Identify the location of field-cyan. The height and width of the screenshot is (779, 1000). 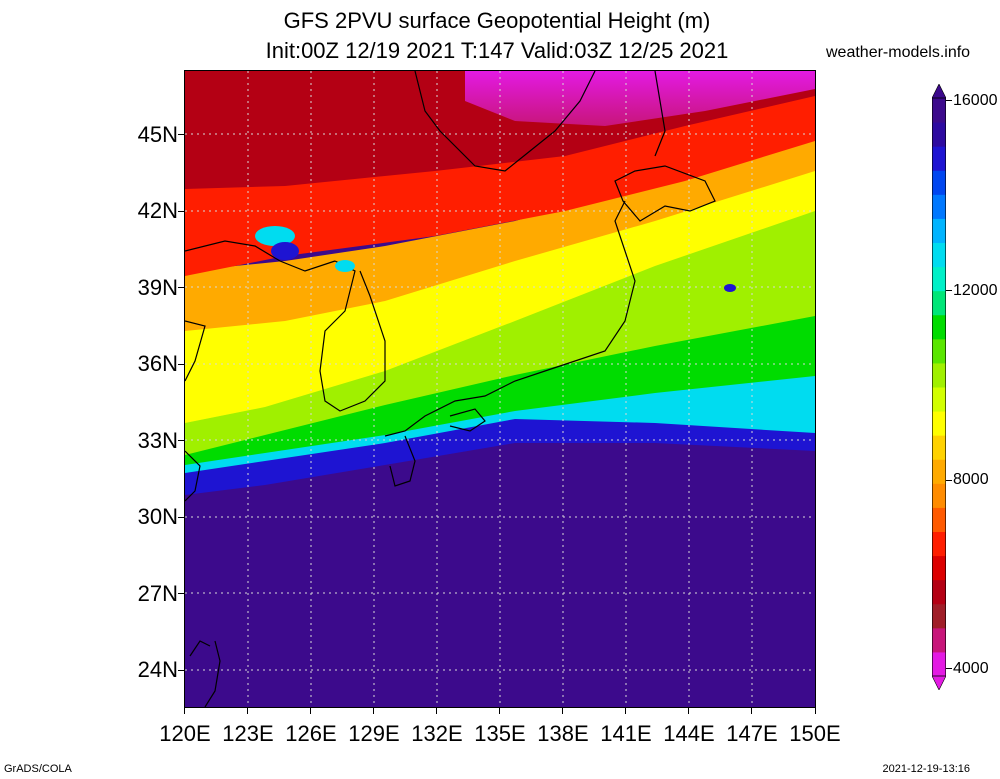
(500, 422).